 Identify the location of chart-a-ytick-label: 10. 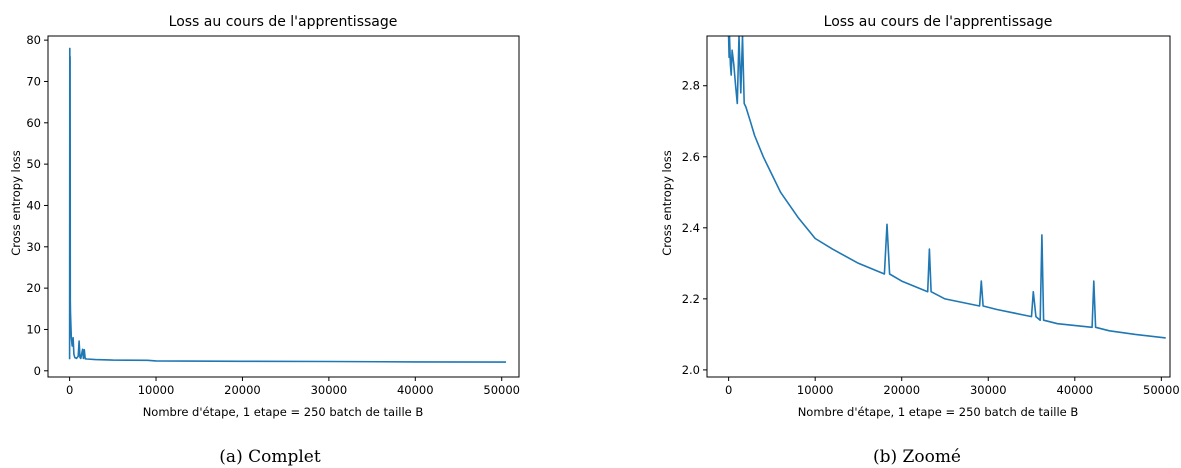
(33, 329).